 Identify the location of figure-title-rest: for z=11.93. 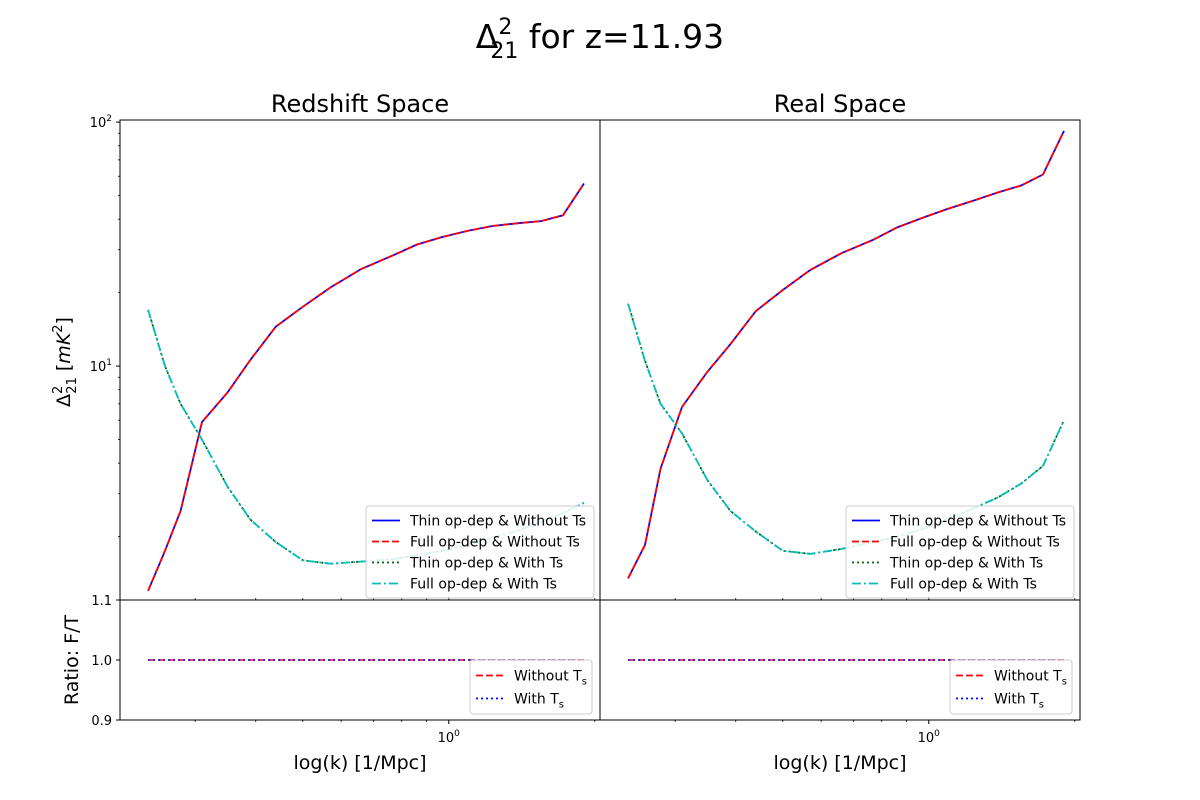
(621, 36).